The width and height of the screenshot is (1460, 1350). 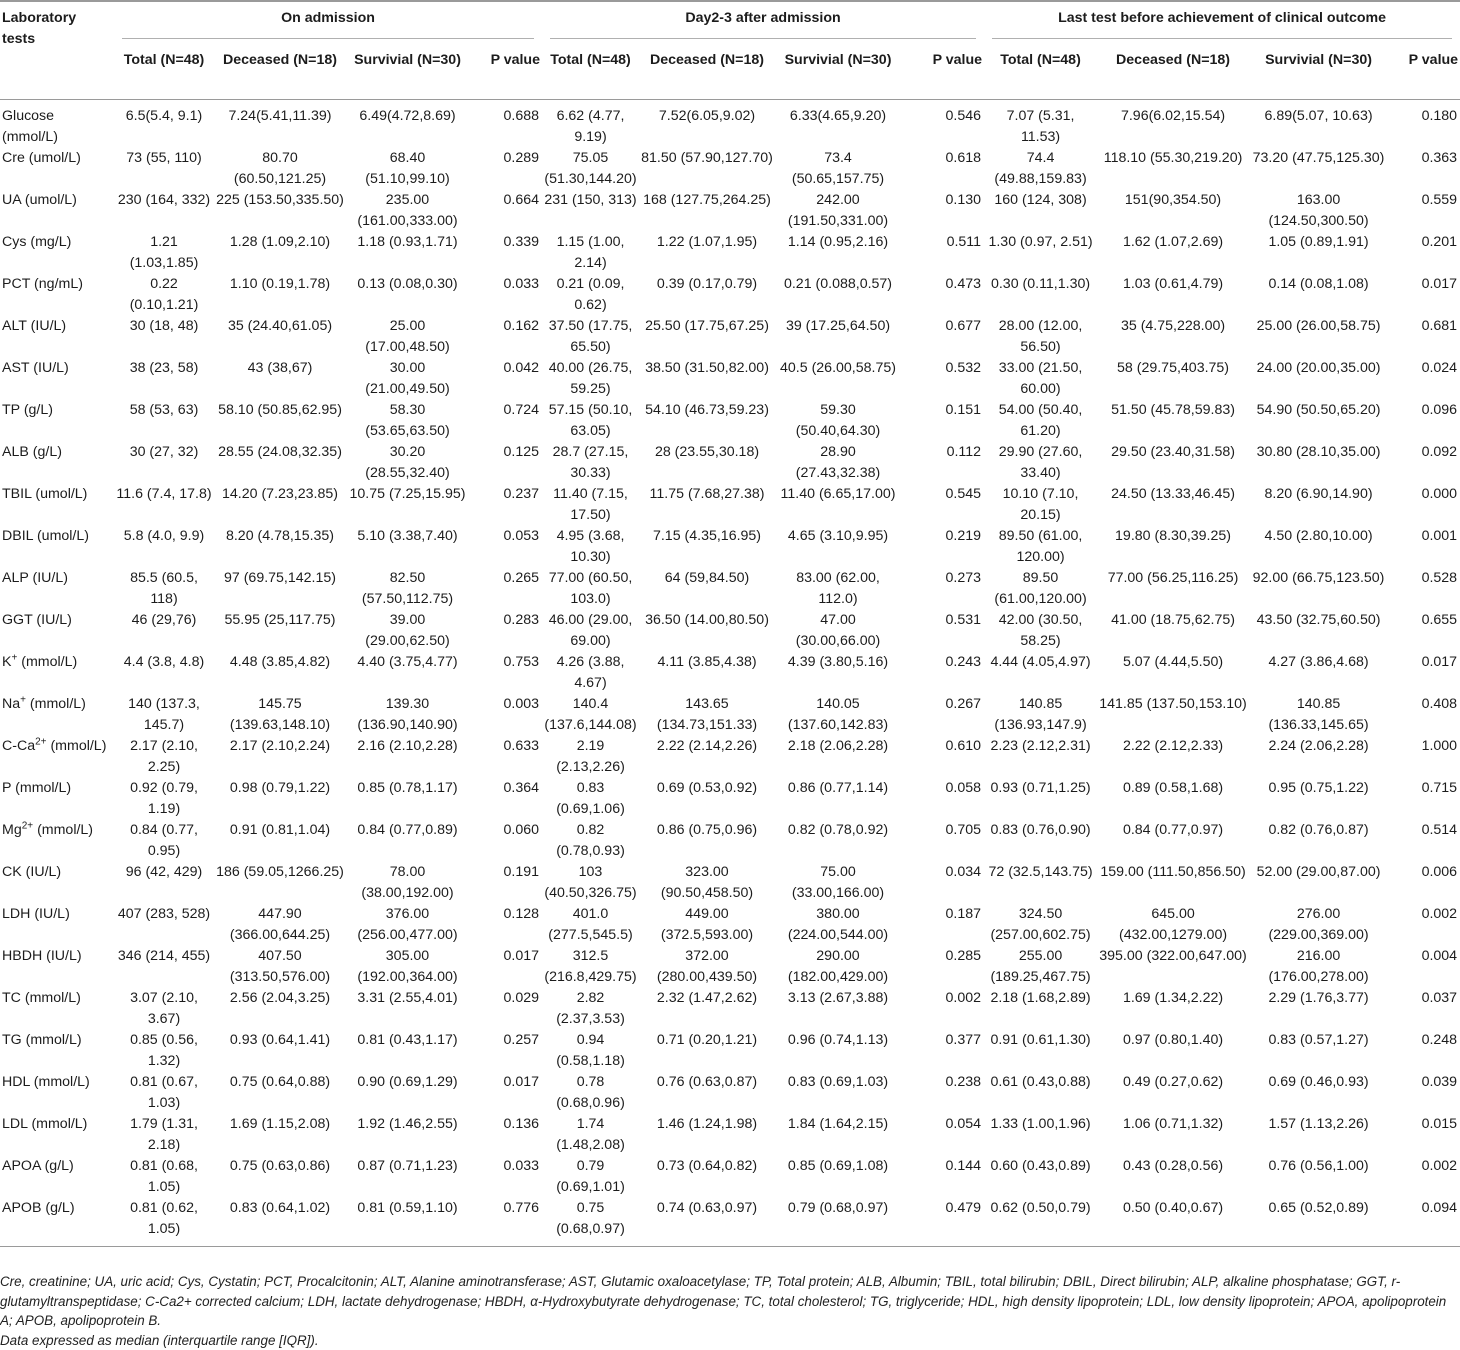 What do you see at coordinates (164, 631) in the screenshot?
I see `value-cell: 46 (29,76)` at bounding box center [164, 631].